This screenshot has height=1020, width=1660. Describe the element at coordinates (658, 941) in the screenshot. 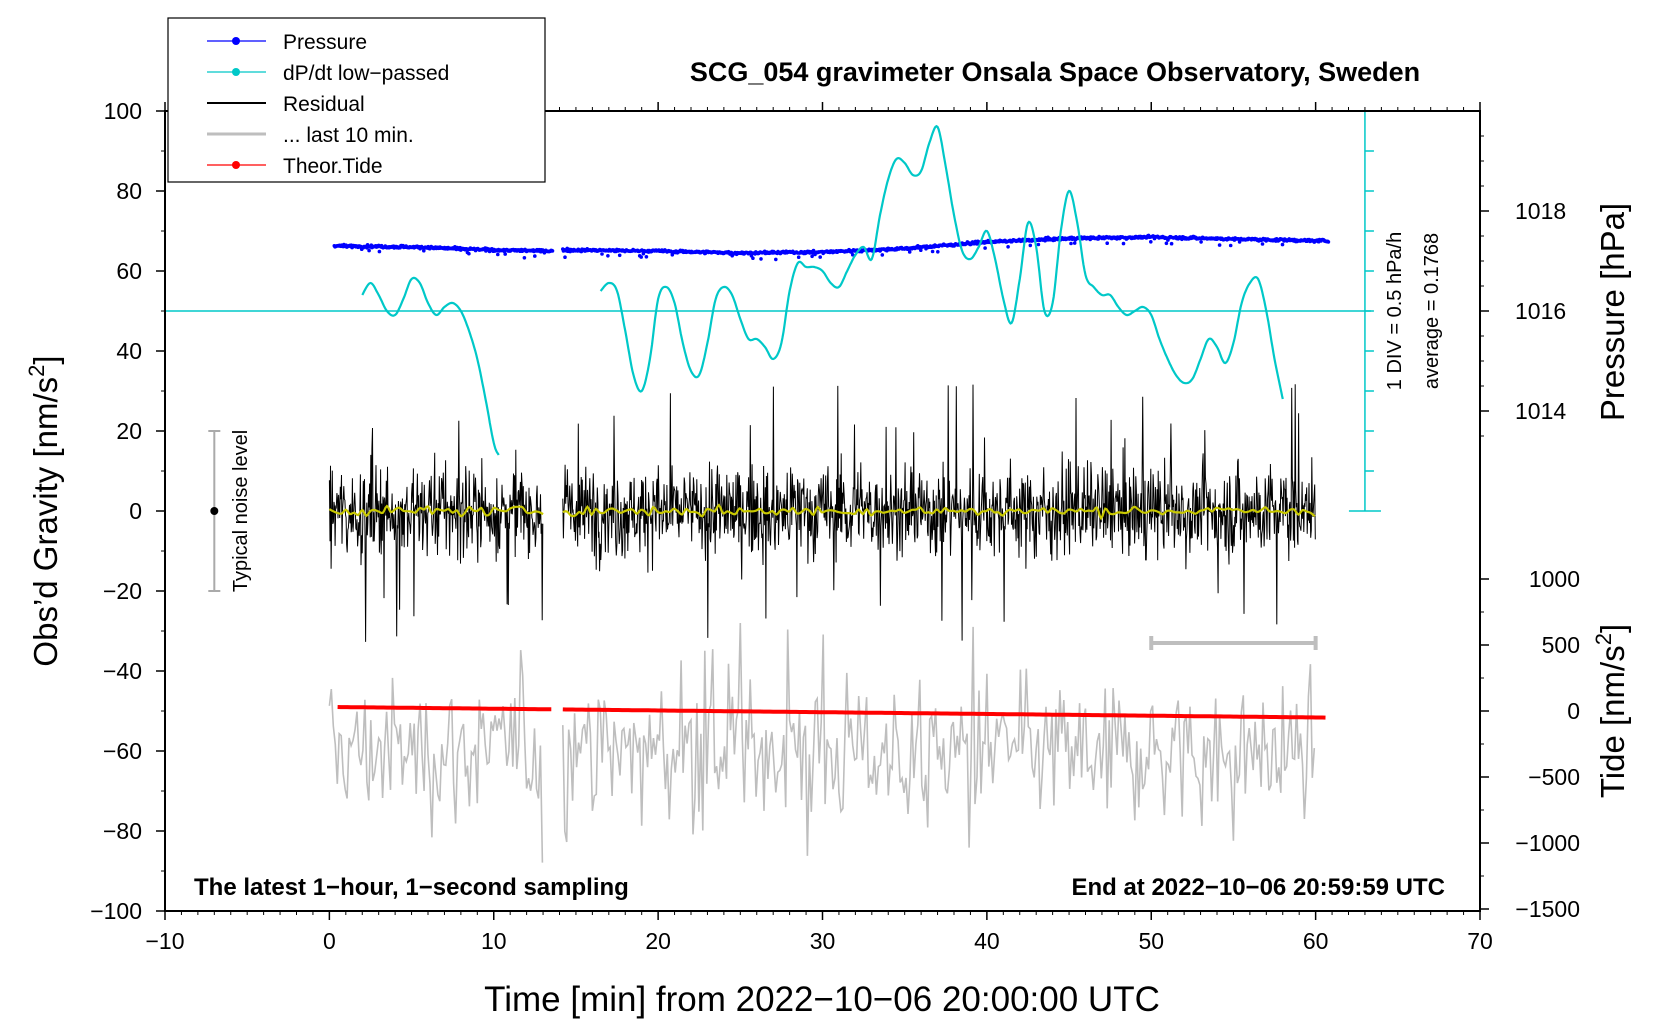

I see `x-tick-label: 20` at that location.